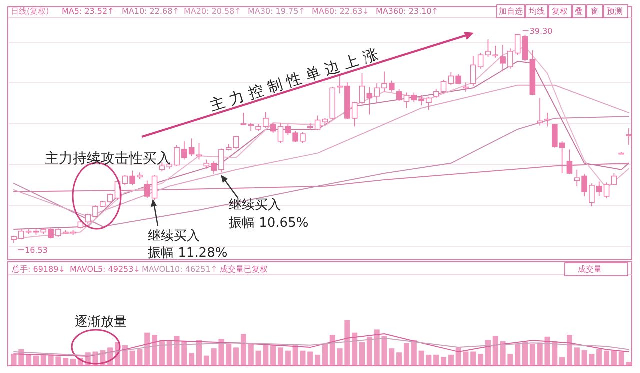 The image size is (640, 373). I want to click on text: MA360: 23.10↑, so click(407, 11).